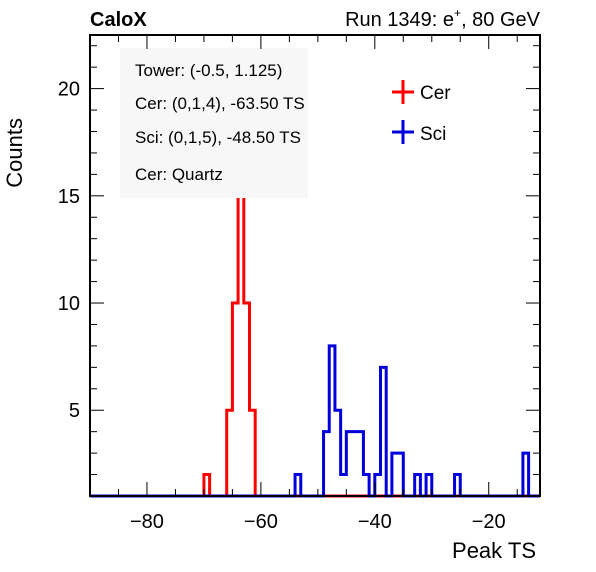  I want to click on y-tick-label: 15, so click(69, 197).